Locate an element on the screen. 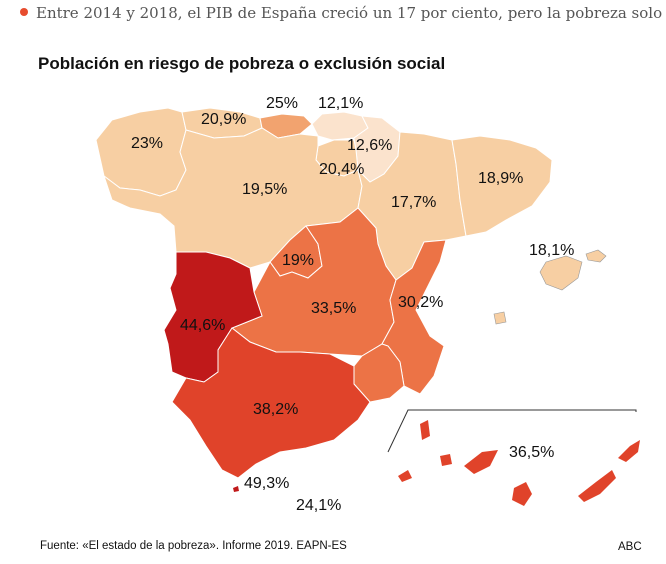 The image size is (666, 564). island-tenerife is located at coordinates (481, 462).